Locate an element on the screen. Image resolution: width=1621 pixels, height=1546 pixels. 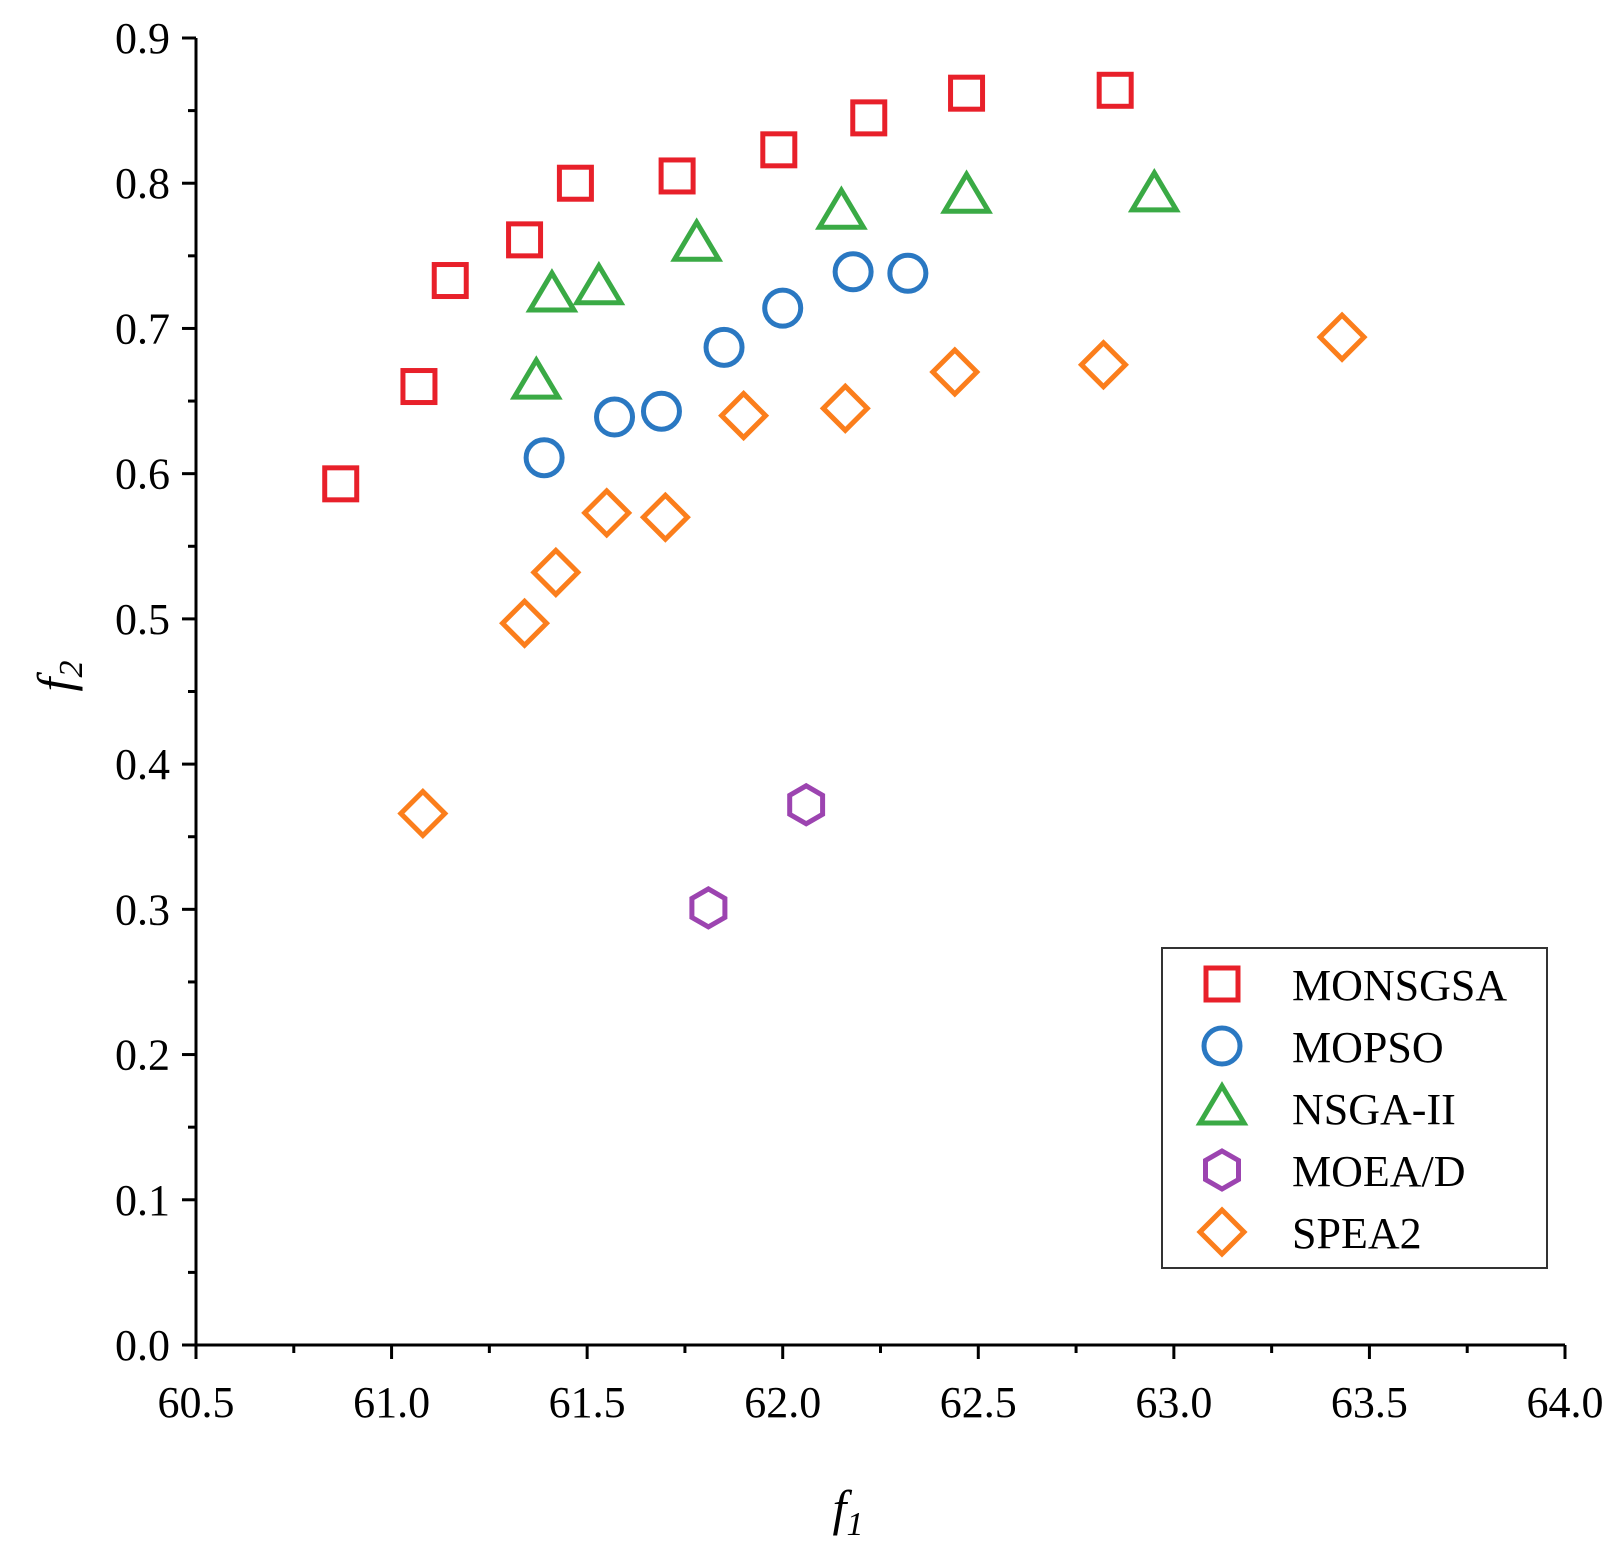
legend-marker-nsga-ii is located at coordinates (1222, 1103).